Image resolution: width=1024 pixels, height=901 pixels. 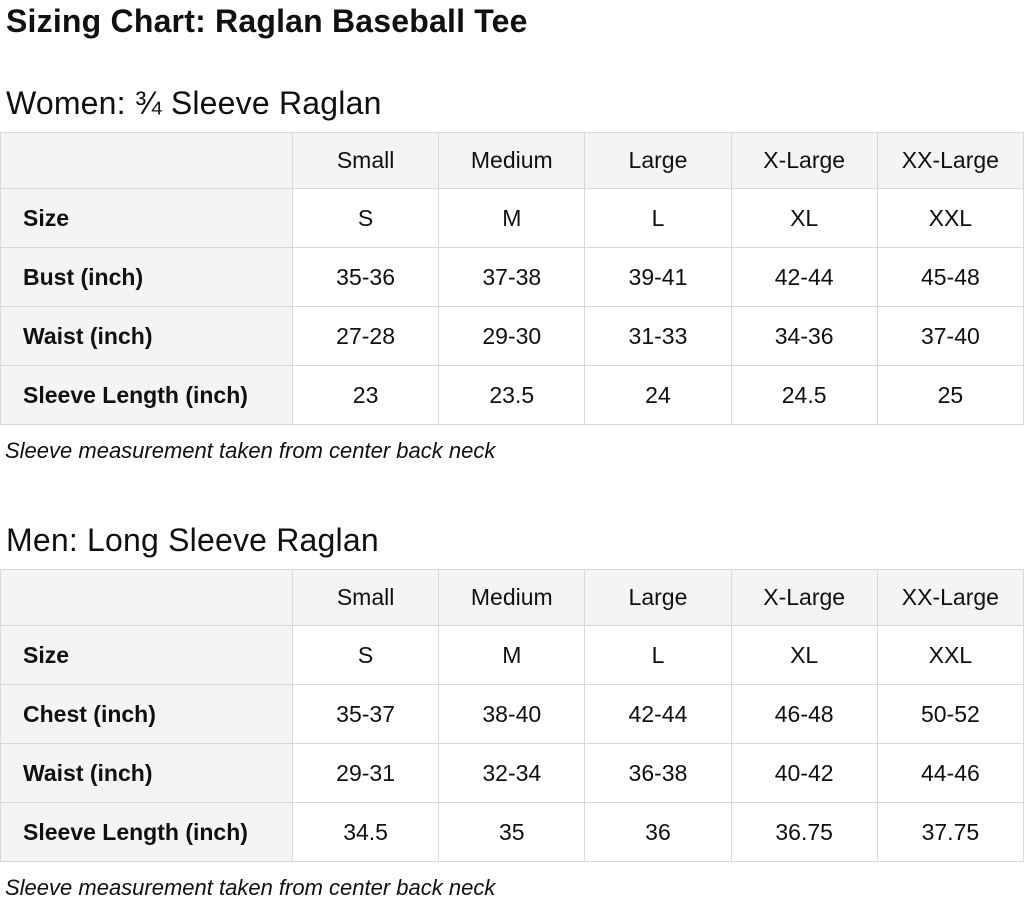 I want to click on value-cell: 23, so click(x=365, y=395).